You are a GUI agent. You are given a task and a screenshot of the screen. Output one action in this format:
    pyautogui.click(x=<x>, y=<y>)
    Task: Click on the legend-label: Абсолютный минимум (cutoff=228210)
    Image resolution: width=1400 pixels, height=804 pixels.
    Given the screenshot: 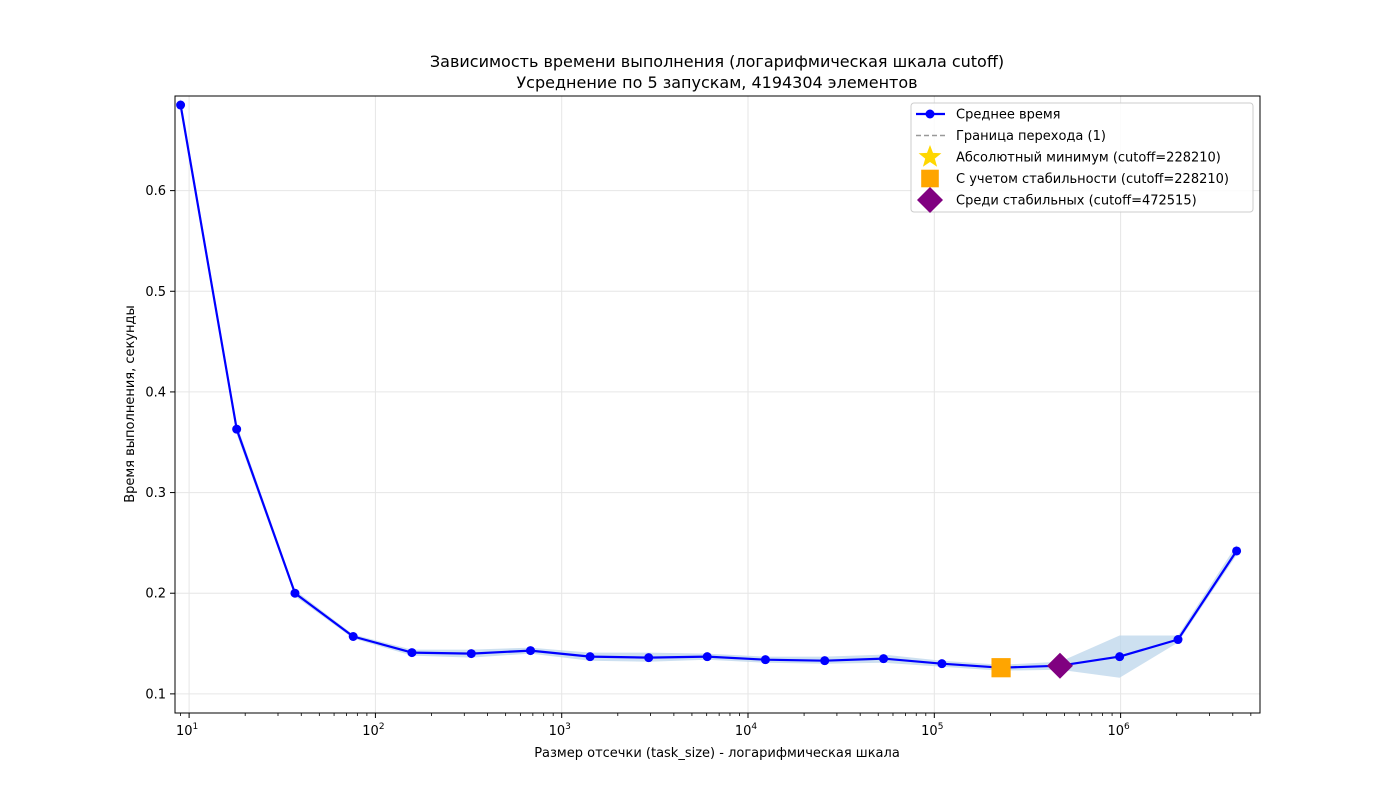 What is the action you would take?
    pyautogui.click(x=1088, y=158)
    